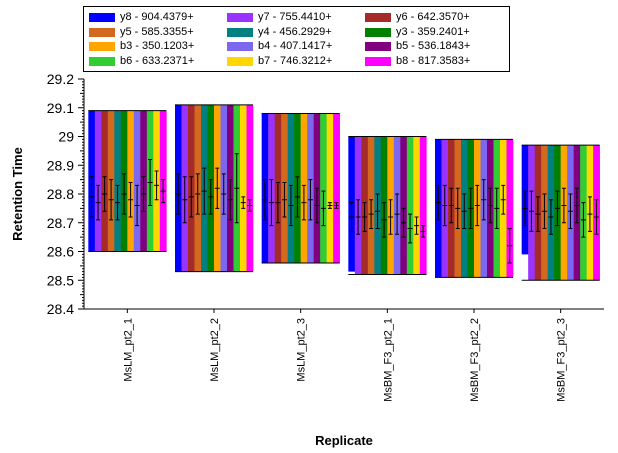 Image resolution: width=618 pixels, height=453 pixels. I want to click on x-tick-label: MsLM_pt2_2, so click(215, 350).